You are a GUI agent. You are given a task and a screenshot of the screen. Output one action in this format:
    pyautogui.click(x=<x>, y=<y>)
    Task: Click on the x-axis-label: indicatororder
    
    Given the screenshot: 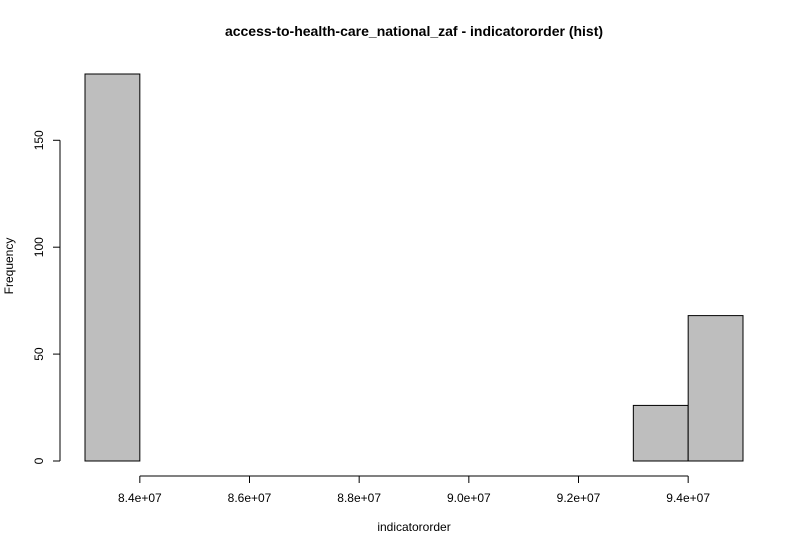 What is the action you would take?
    pyautogui.click(x=413, y=527)
    